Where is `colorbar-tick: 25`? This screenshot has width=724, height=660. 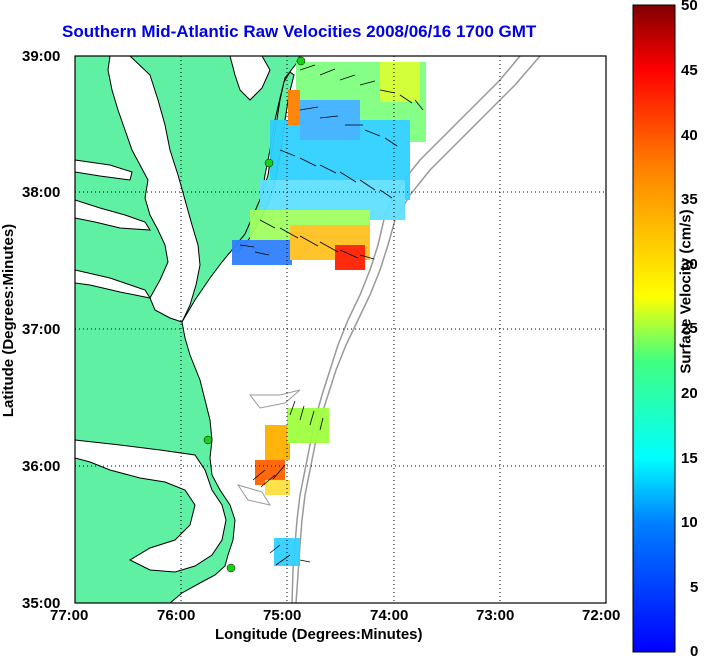 colorbar-tick: 25 is located at coordinates (689, 328).